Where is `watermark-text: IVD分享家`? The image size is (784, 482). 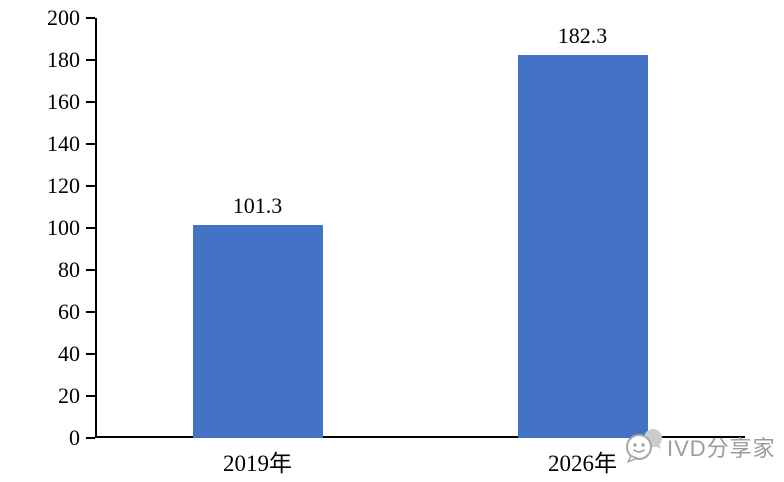 watermark-text: IVD分享家 is located at coordinates (721, 448).